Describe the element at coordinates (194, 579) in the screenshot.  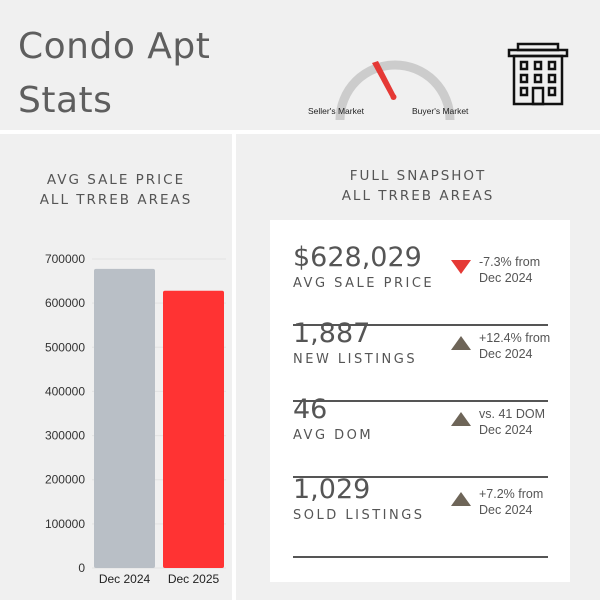
I see `x-tick-label: Dec 2025` at that location.